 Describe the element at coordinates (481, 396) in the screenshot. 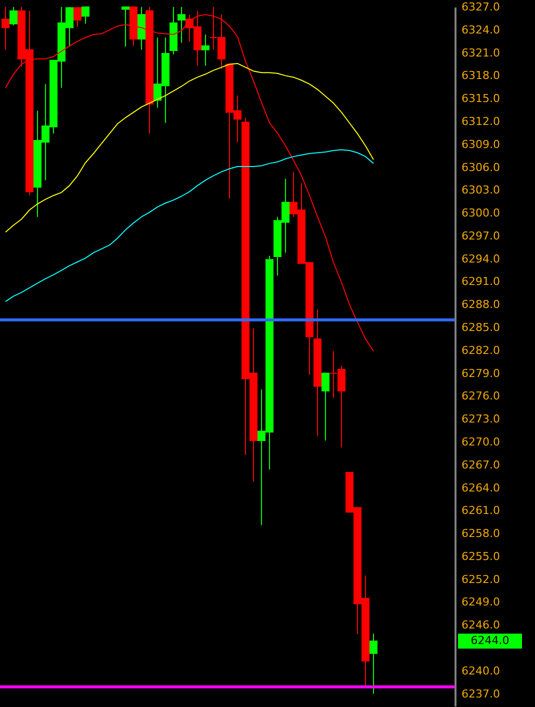

I see `y-tick-label: 6276.0` at that location.